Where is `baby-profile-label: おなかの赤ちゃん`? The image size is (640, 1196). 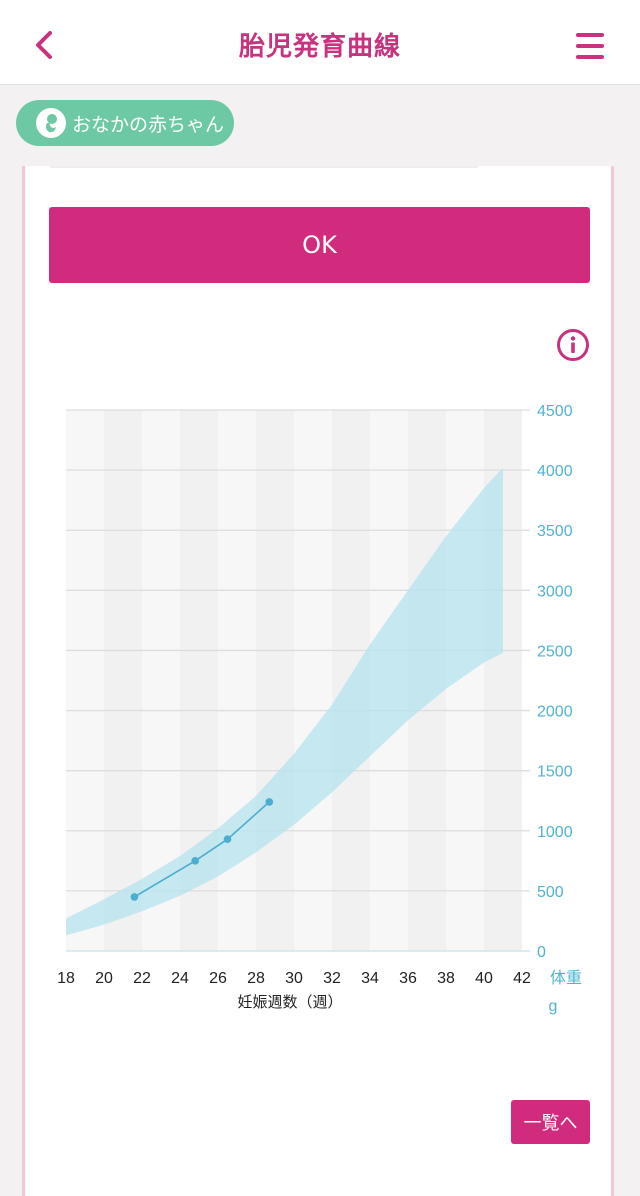 baby-profile-label: おなかの赤ちゃん is located at coordinates (148, 124).